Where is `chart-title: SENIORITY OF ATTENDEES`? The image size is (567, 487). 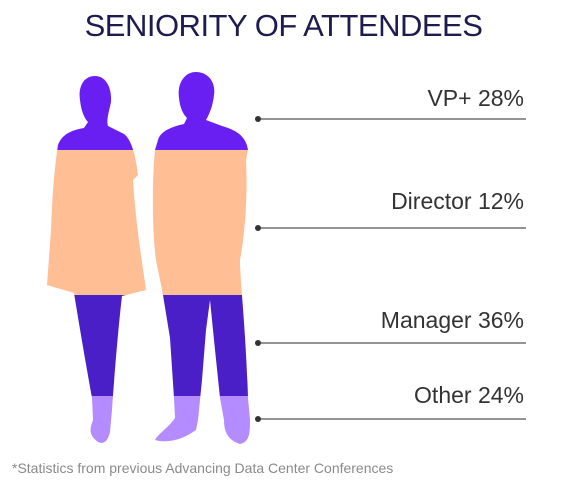 chart-title: SENIORITY OF ATTENDEES is located at coordinates (283, 25).